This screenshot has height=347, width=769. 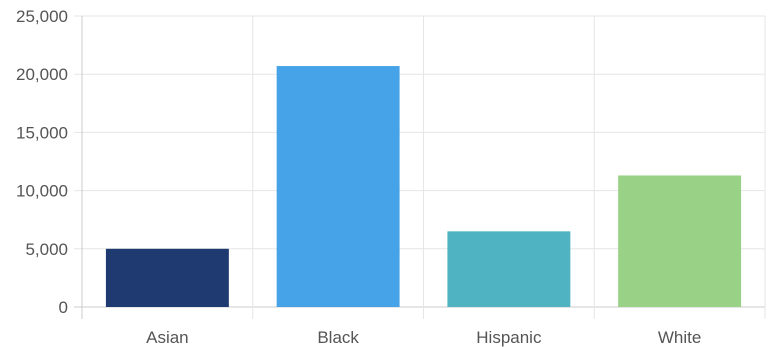 I want to click on y-tick-label: 5,000, so click(x=46, y=249).